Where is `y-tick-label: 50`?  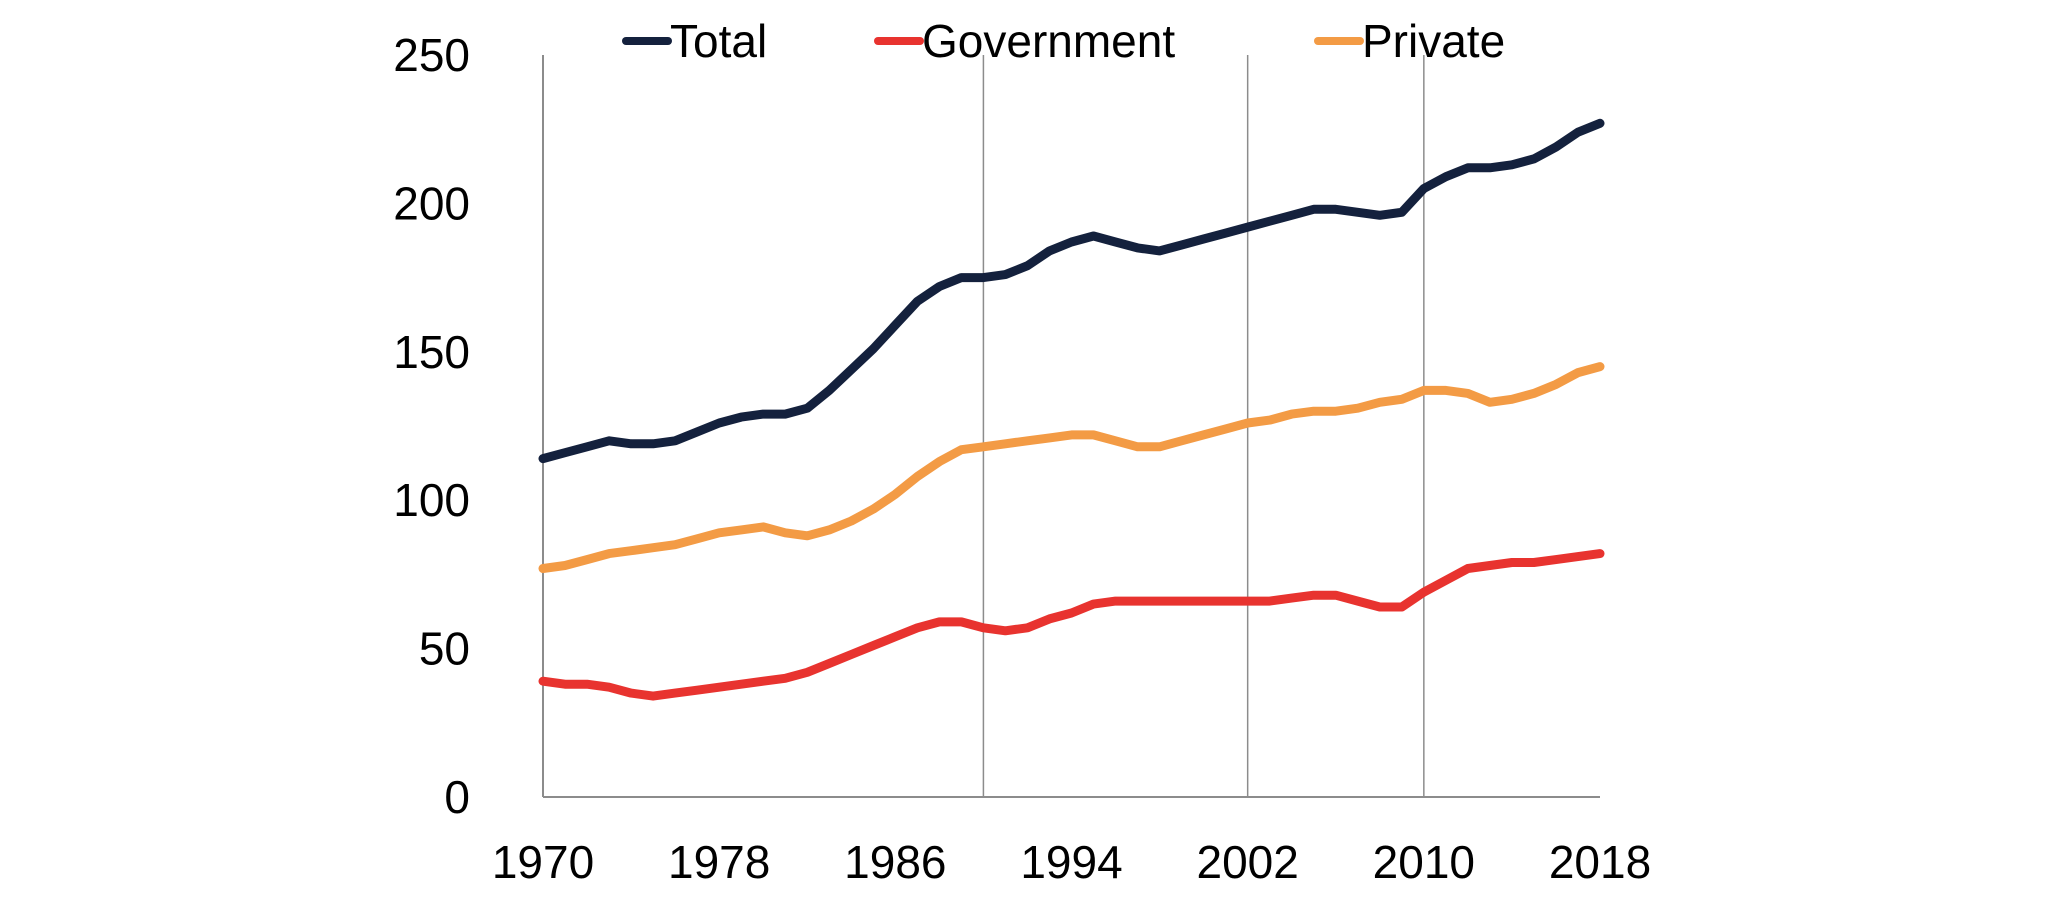
y-tick-label: 50 is located at coordinates (444, 649).